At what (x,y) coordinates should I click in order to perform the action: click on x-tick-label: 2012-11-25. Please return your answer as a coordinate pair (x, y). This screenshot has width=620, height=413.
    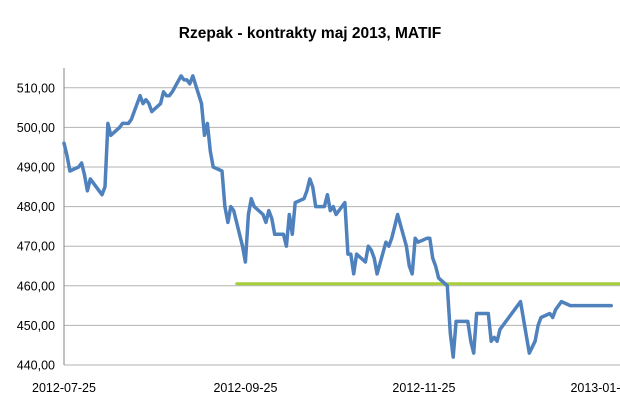
    Looking at the image, I should click on (423, 388).